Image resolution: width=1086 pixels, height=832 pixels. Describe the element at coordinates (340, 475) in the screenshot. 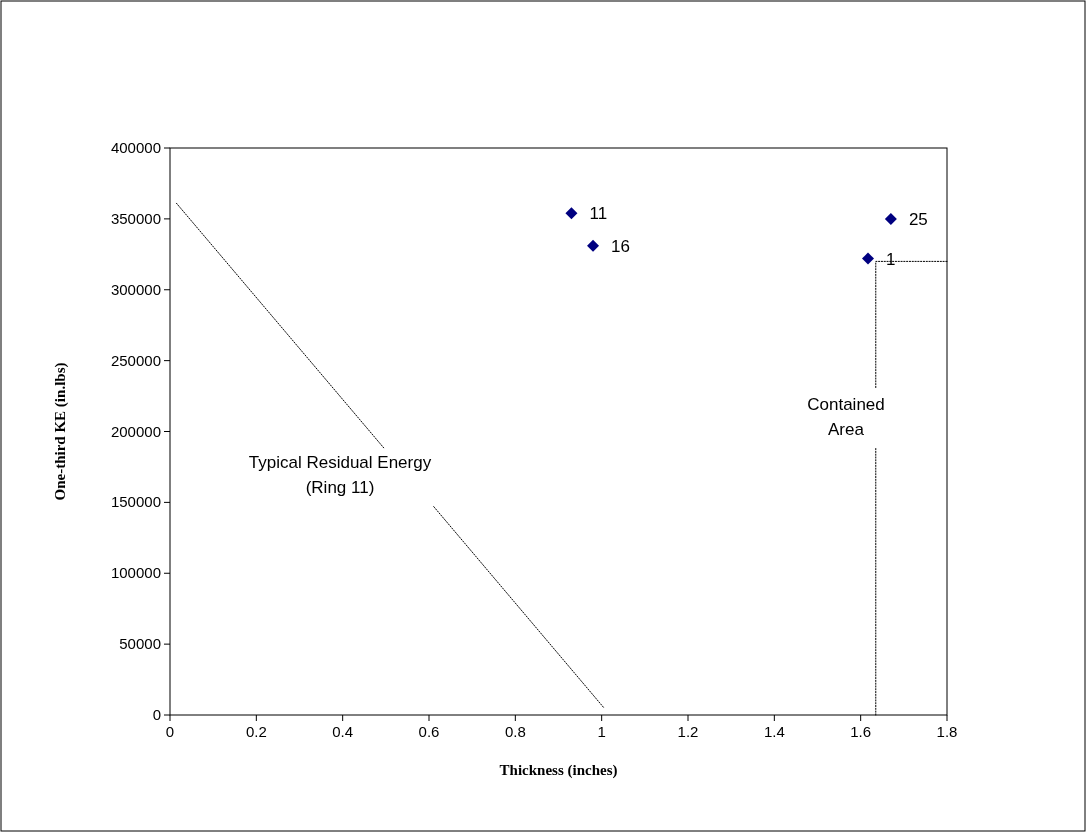

I see `annotation: Typical Residual Energy (Ring 11)` at that location.